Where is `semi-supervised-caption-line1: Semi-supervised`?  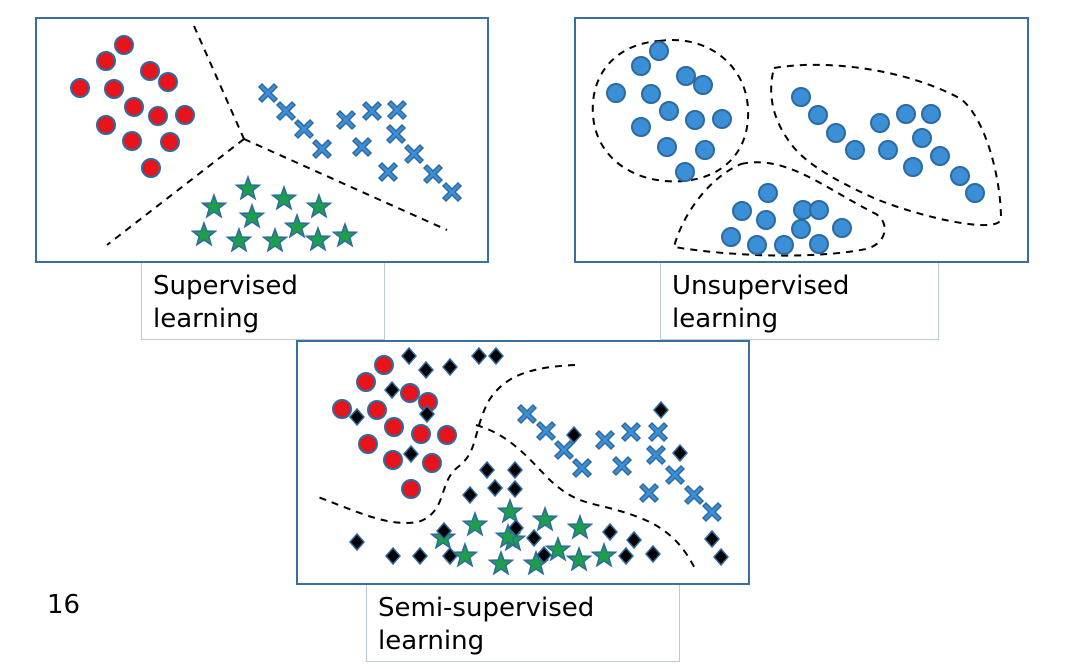 semi-supervised-caption-line1: Semi-supervised is located at coordinates (486, 608).